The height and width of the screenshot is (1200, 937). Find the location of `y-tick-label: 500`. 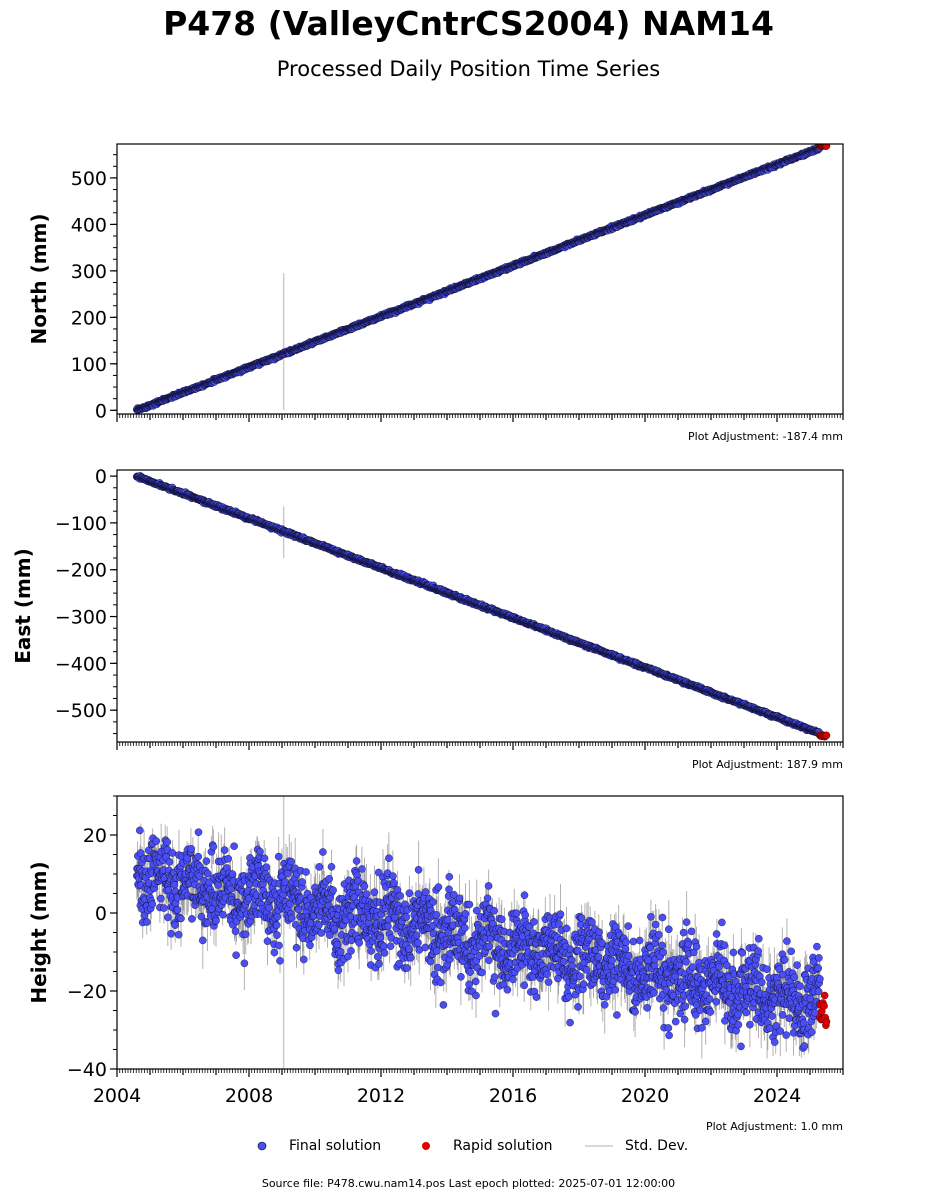

y-tick-label: 500 is located at coordinates (89, 179).